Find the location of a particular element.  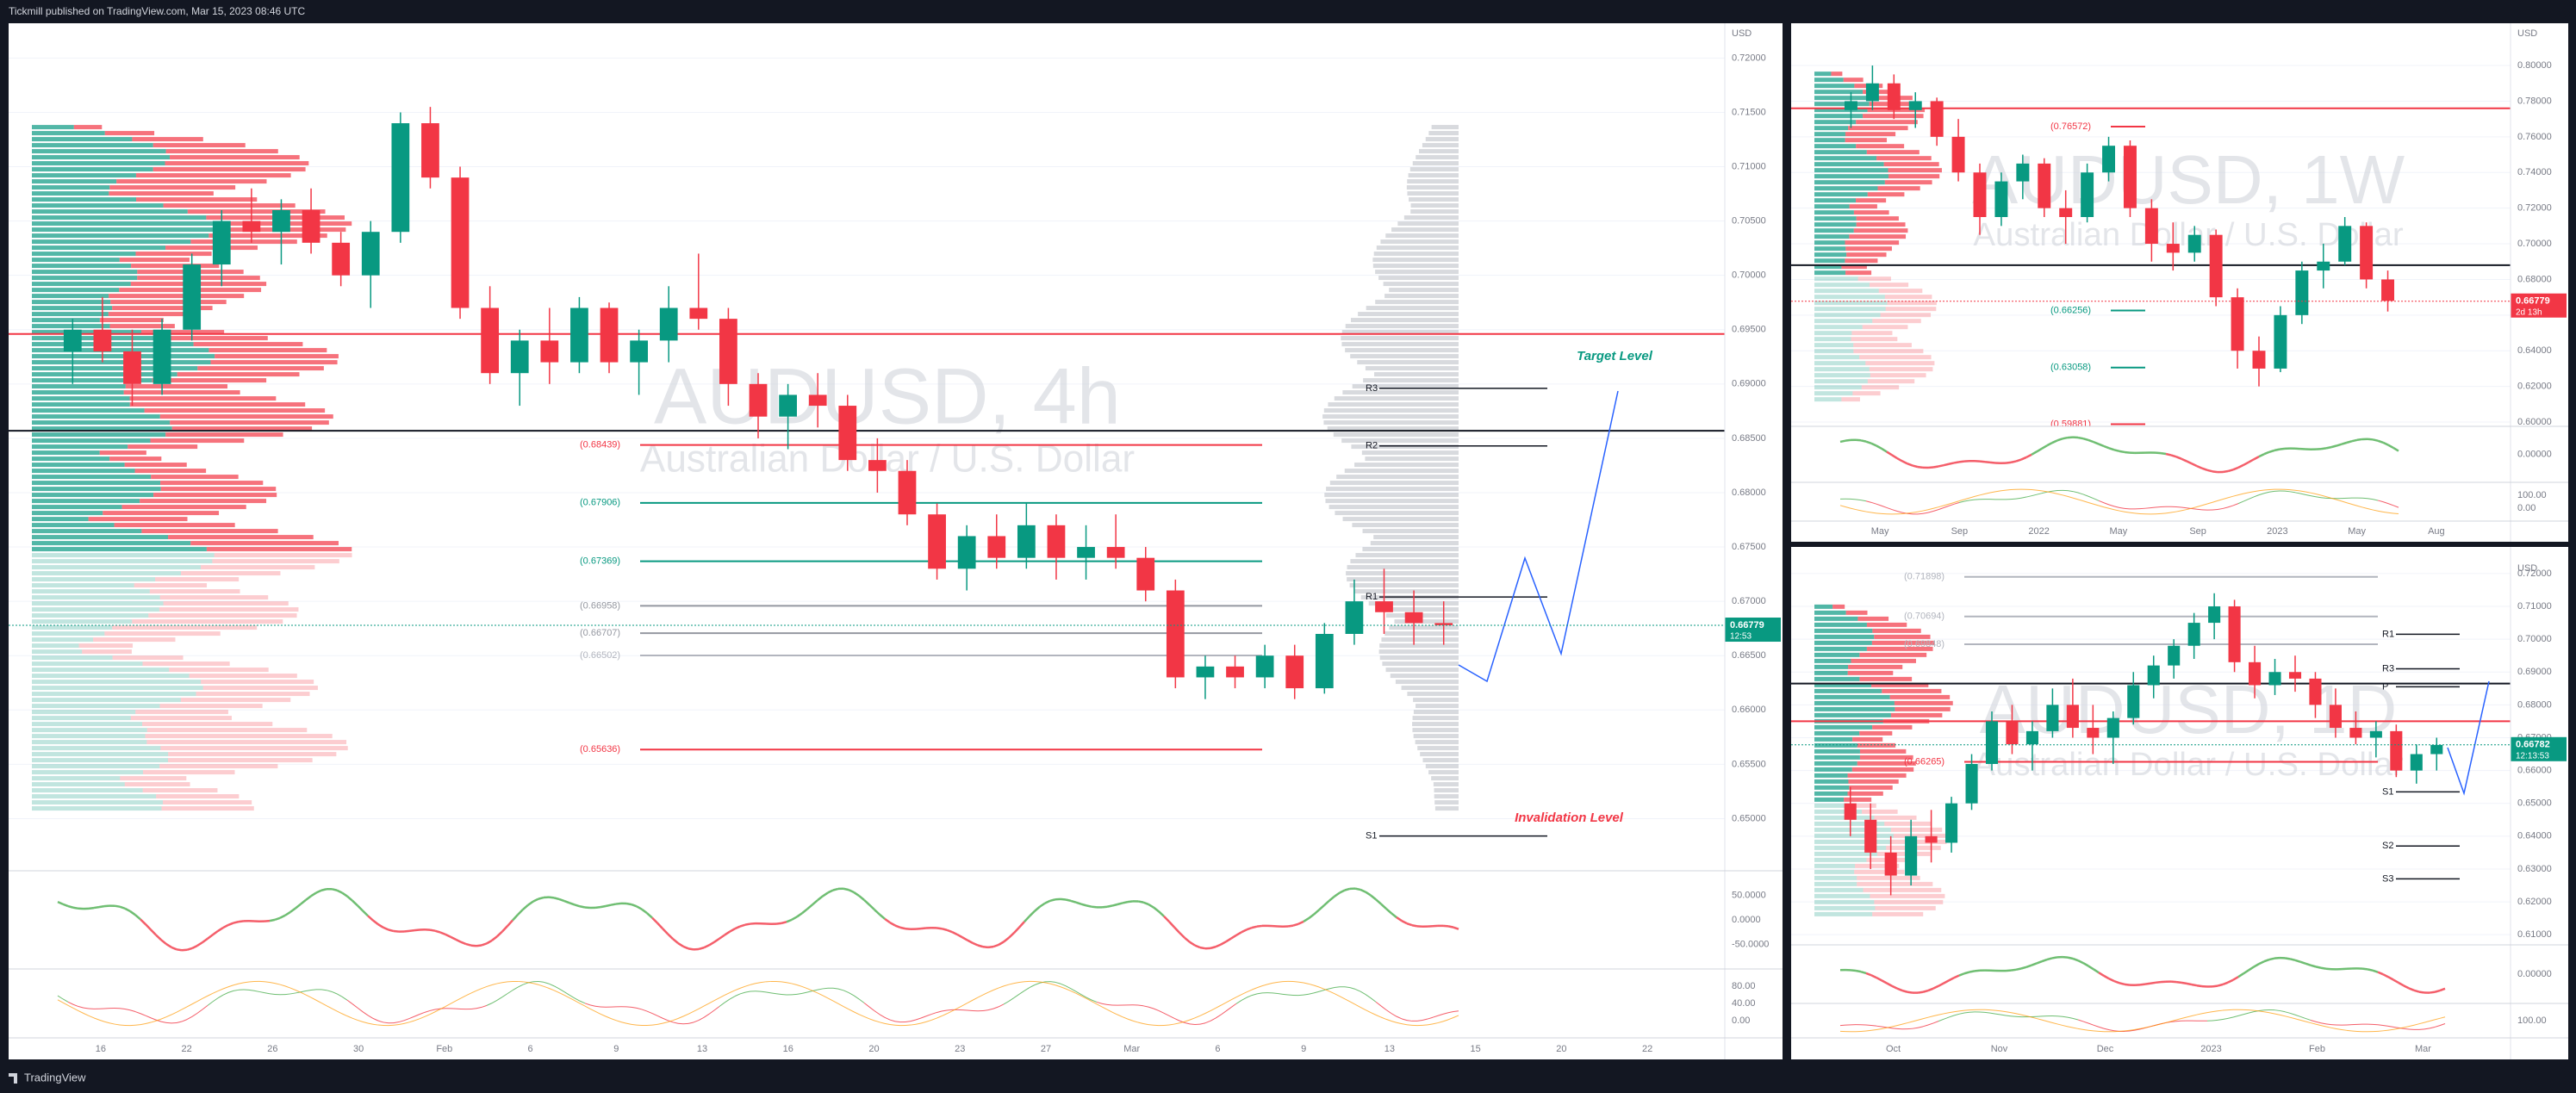

y-tick-label: 0.72000 is located at coordinates (2535, 208).